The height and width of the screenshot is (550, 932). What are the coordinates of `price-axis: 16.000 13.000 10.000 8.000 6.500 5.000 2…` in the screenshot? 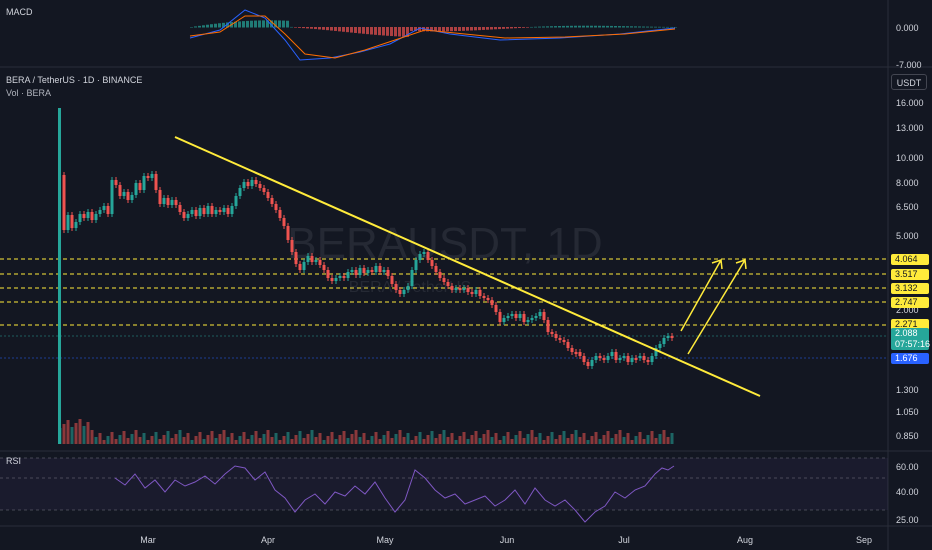 It's located at (910, 269).